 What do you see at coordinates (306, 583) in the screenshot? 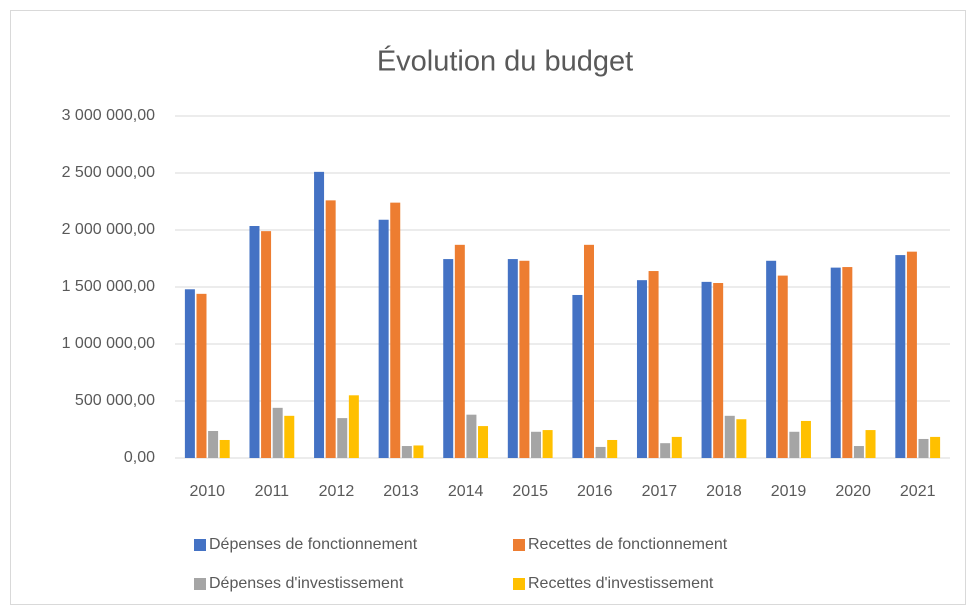
I see `legend-label: Dépenses d'investissement` at bounding box center [306, 583].